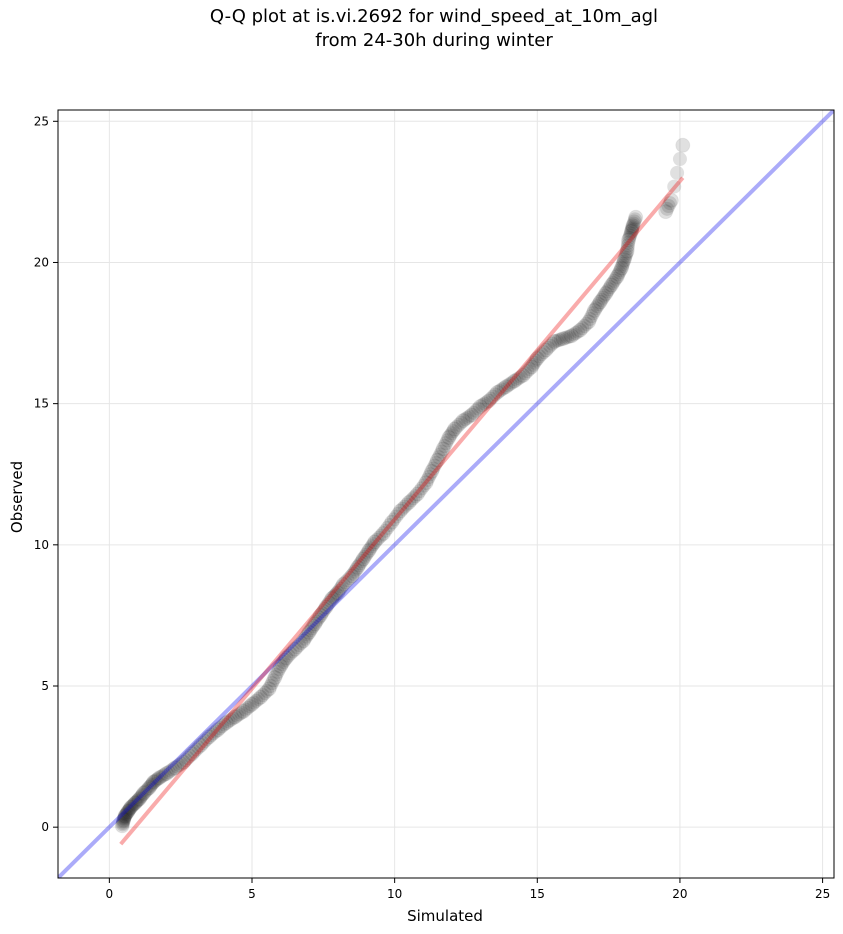 The height and width of the screenshot is (934, 843). I want to click on x-tick-label: 25, so click(822, 894).